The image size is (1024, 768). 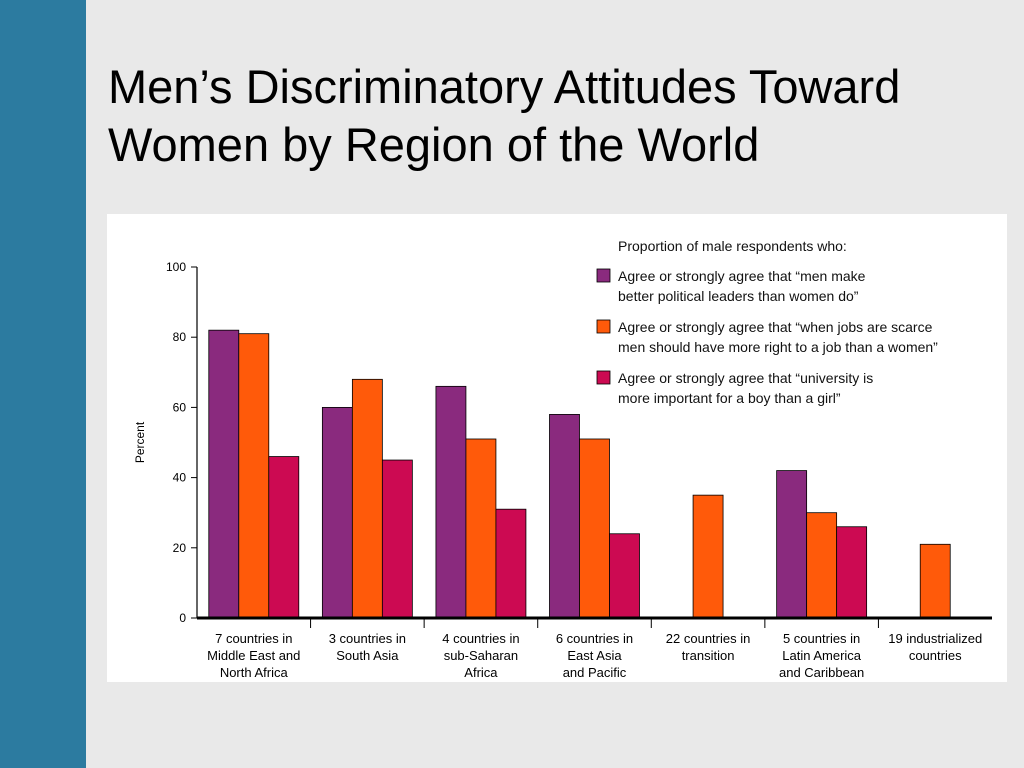 What do you see at coordinates (821, 638) in the screenshot?
I see `category-label: 5 countries in` at bounding box center [821, 638].